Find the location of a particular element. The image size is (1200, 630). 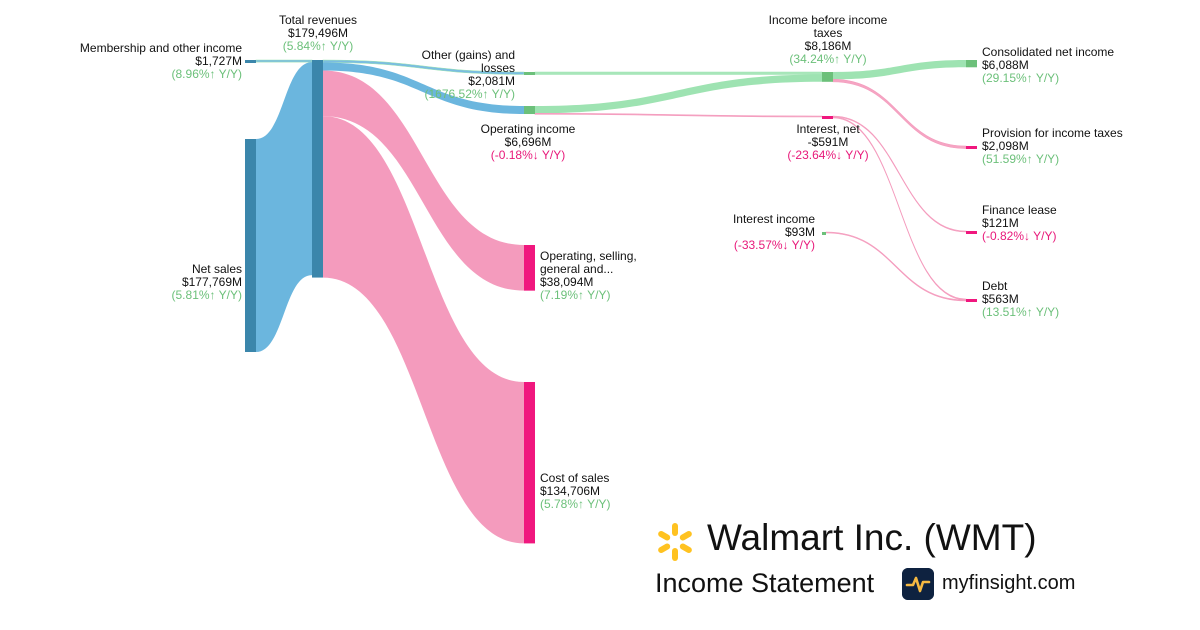

link-interest-income-to-debt is located at coordinates (896, 266).